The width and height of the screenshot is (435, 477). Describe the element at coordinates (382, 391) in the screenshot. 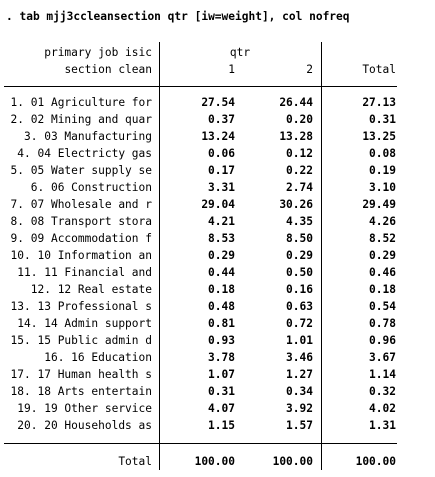

I see `table-row-total: 0.32` at that location.